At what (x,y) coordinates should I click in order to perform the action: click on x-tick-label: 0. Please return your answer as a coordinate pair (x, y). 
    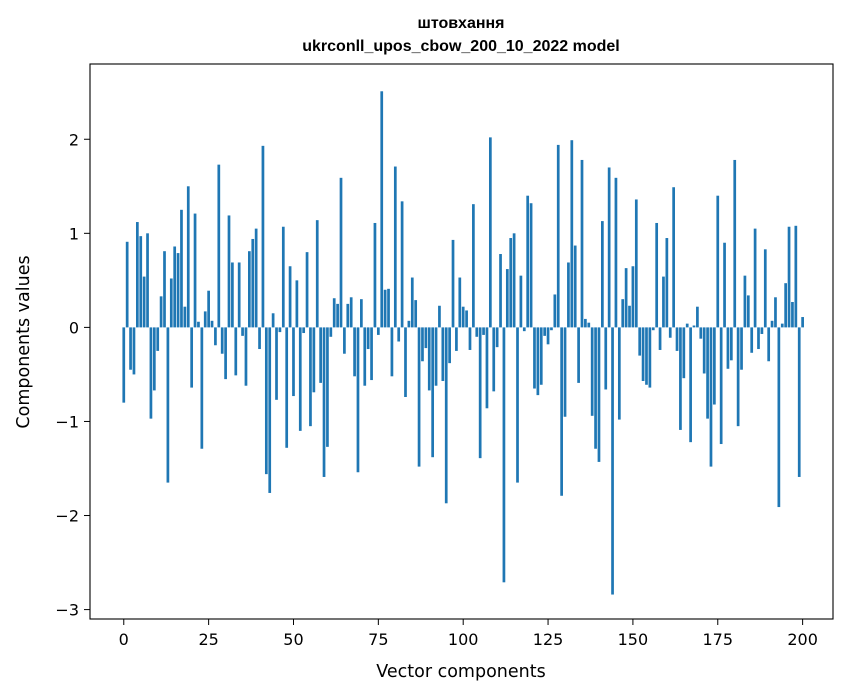
    Looking at the image, I should click on (124, 639).